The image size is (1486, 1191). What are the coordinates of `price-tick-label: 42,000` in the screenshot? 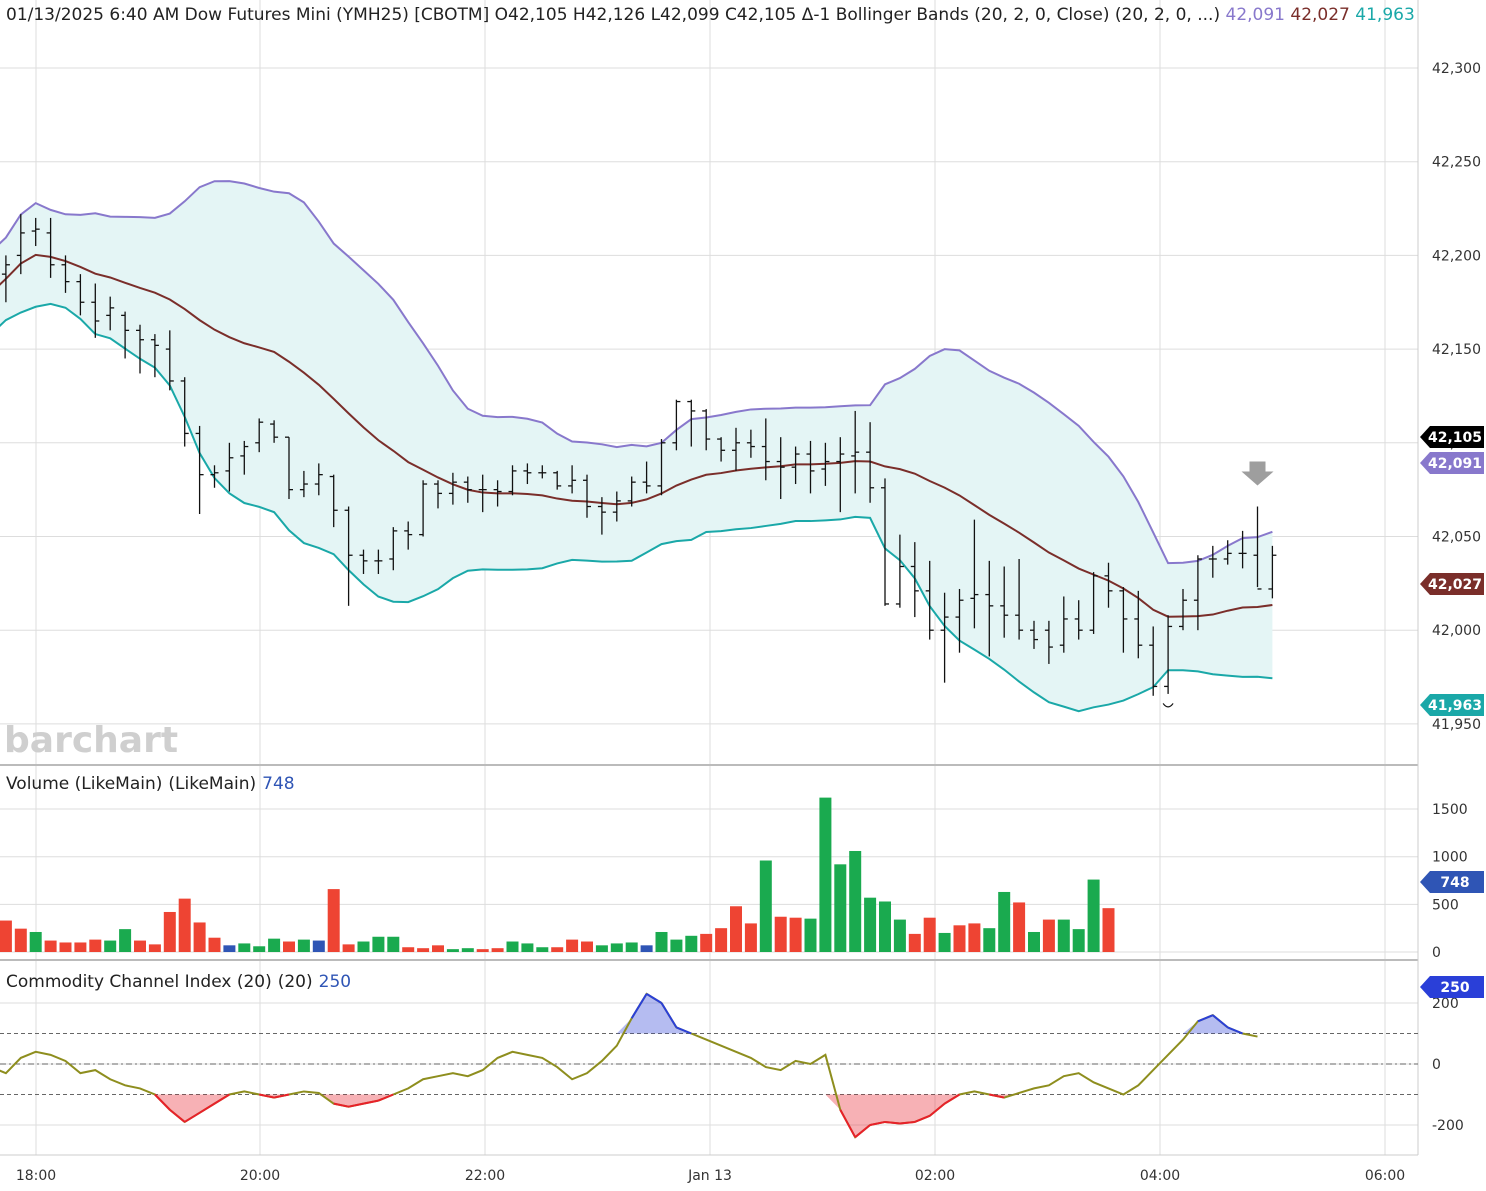 It's located at (1456, 631).